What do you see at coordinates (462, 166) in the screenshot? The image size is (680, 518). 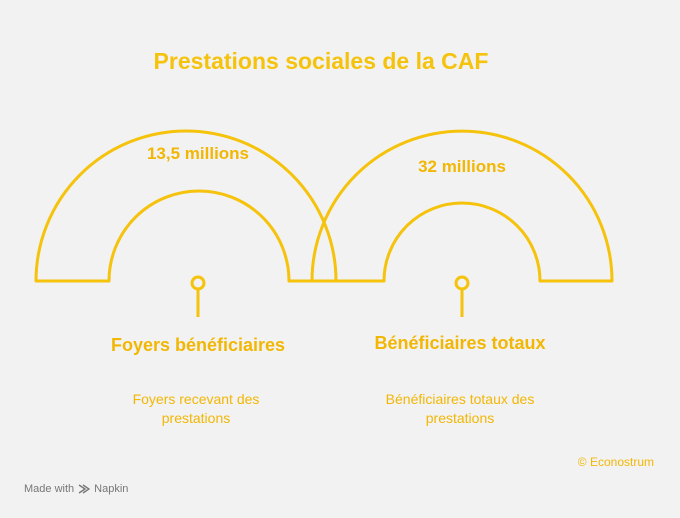 I see `value-beneficiaires: 32 millions` at bounding box center [462, 166].